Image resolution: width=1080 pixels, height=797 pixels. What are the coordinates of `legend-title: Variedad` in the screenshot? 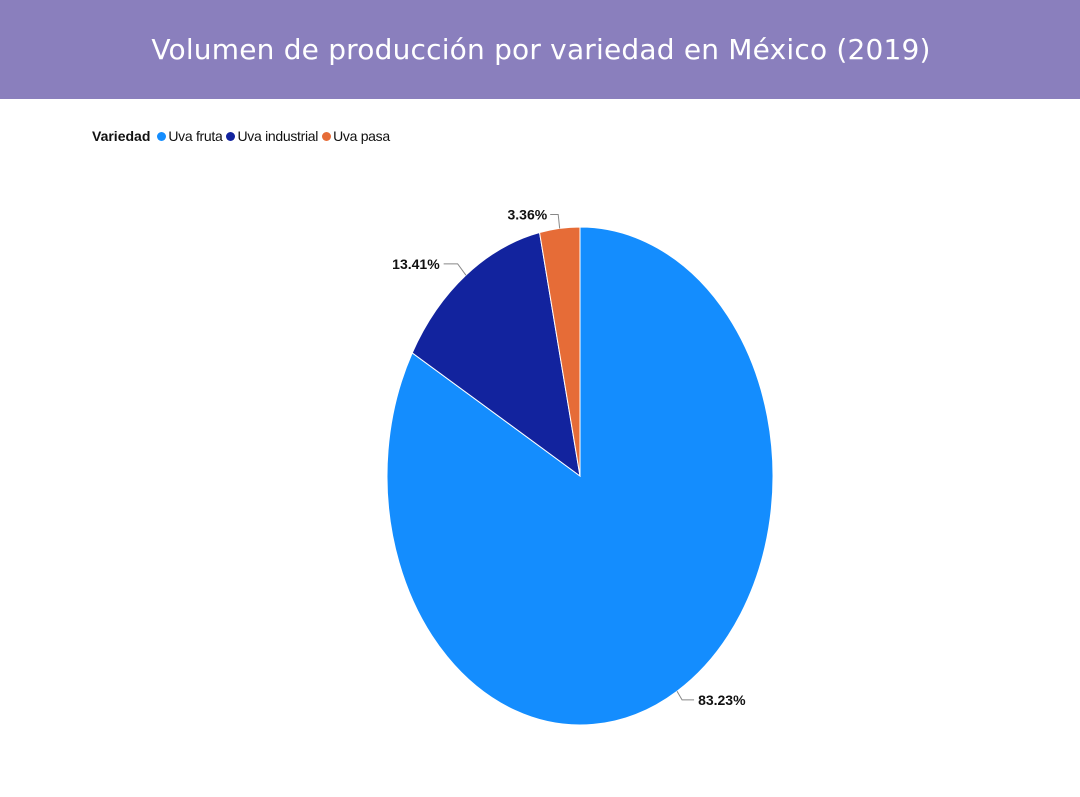 It's located at (121, 136).